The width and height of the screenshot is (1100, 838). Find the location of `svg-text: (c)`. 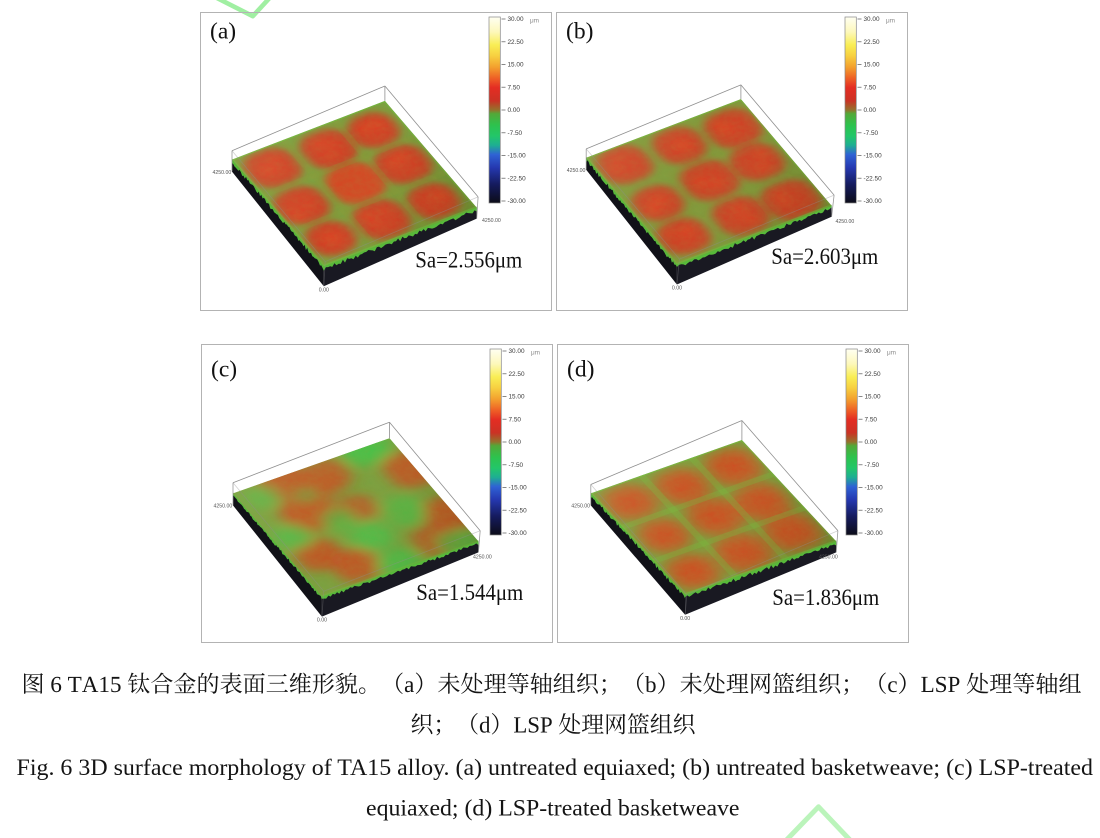

svg-text: (c) is located at coordinates (224, 370).